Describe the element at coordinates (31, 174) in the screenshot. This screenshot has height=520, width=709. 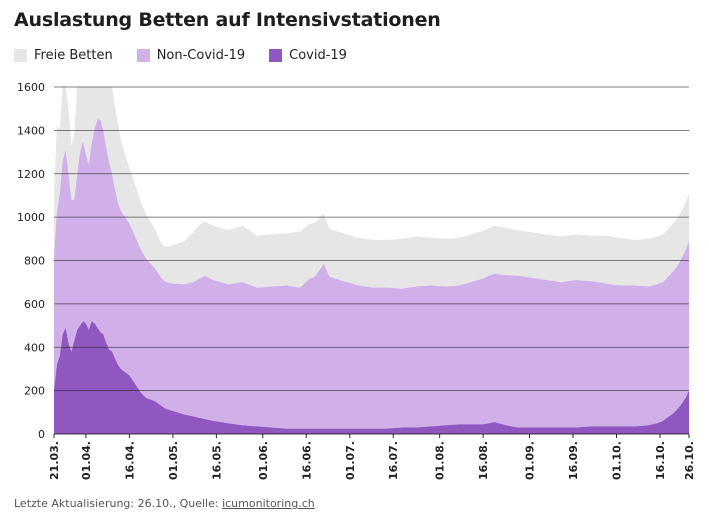
I see `y-tick-label: 1200` at that location.